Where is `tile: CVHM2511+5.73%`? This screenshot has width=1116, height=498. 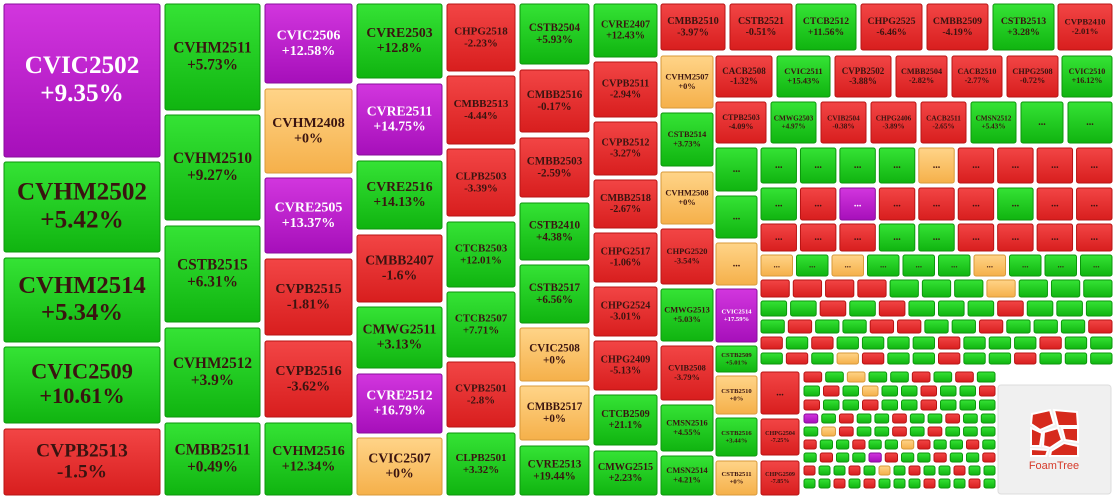
tile: CVHM2511+5.73% is located at coordinates (212, 57).